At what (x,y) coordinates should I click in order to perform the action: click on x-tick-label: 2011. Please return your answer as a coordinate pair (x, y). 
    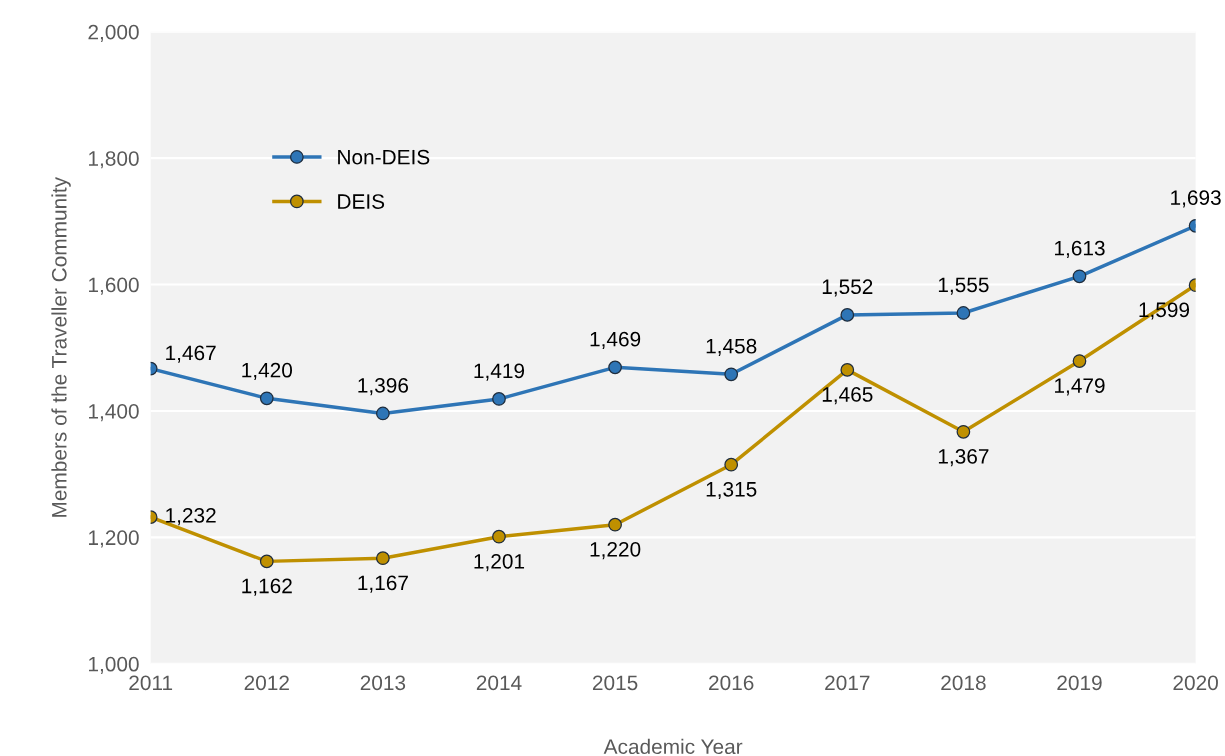
    Looking at the image, I should click on (151, 683).